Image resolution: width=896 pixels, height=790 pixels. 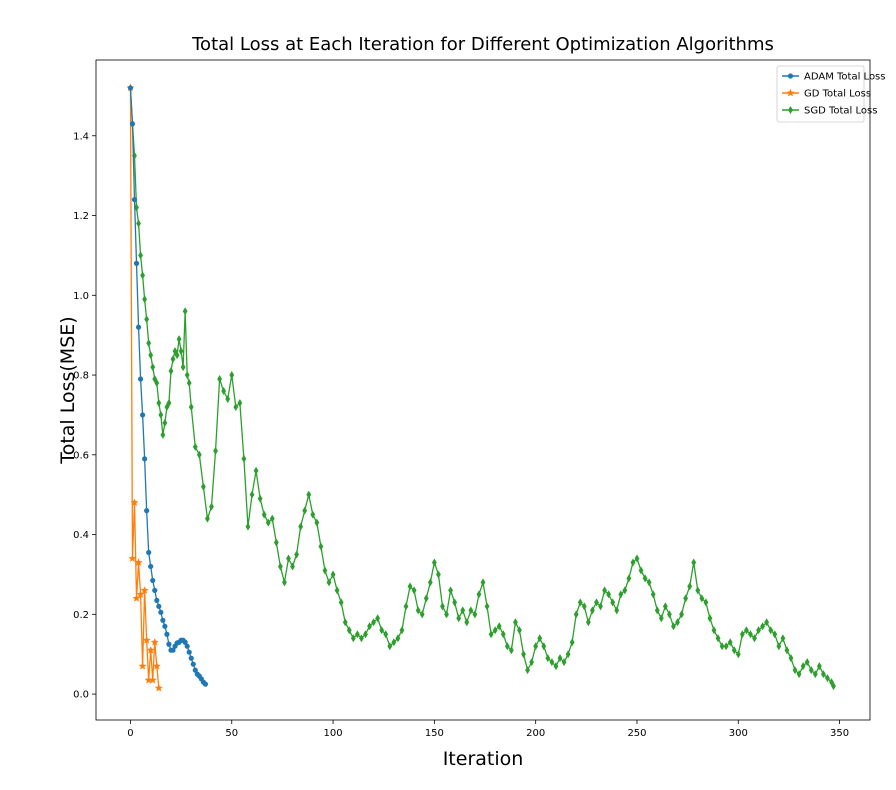 I want to click on y-tick-label: 0.8, so click(x=81, y=376).